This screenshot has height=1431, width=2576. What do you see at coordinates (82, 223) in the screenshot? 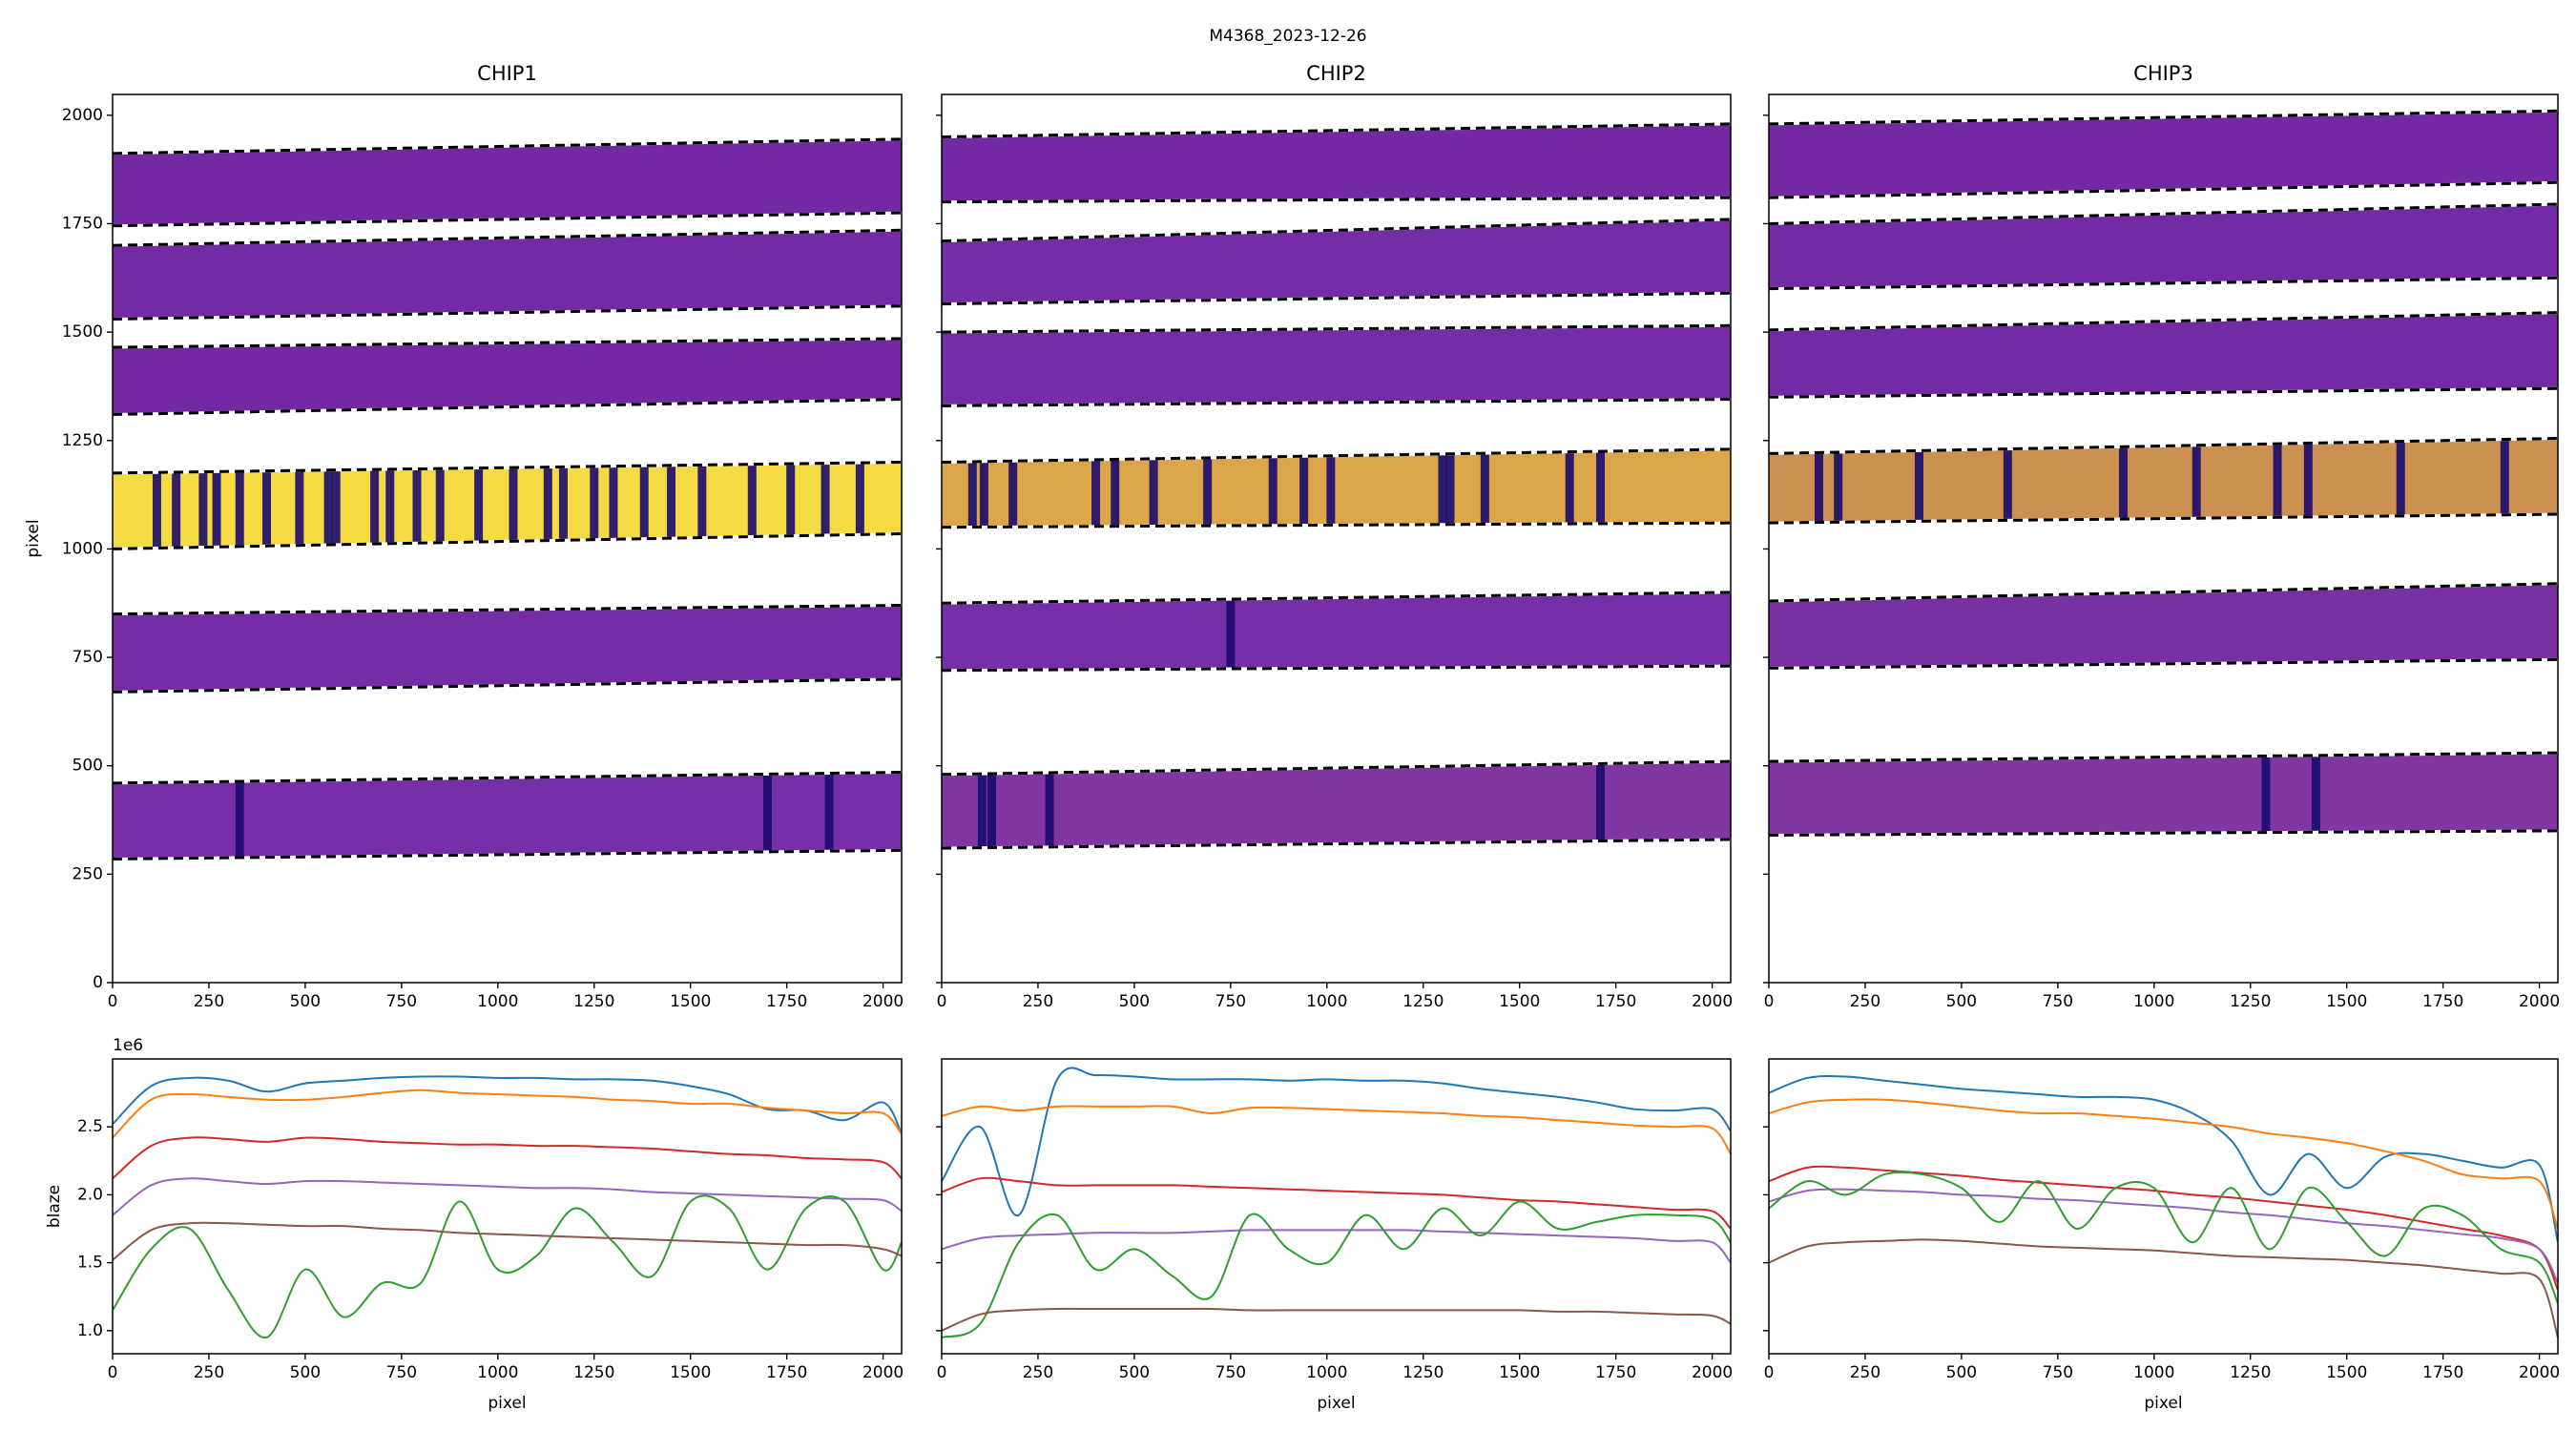
I see `y-tick-label: 1750` at bounding box center [82, 223].